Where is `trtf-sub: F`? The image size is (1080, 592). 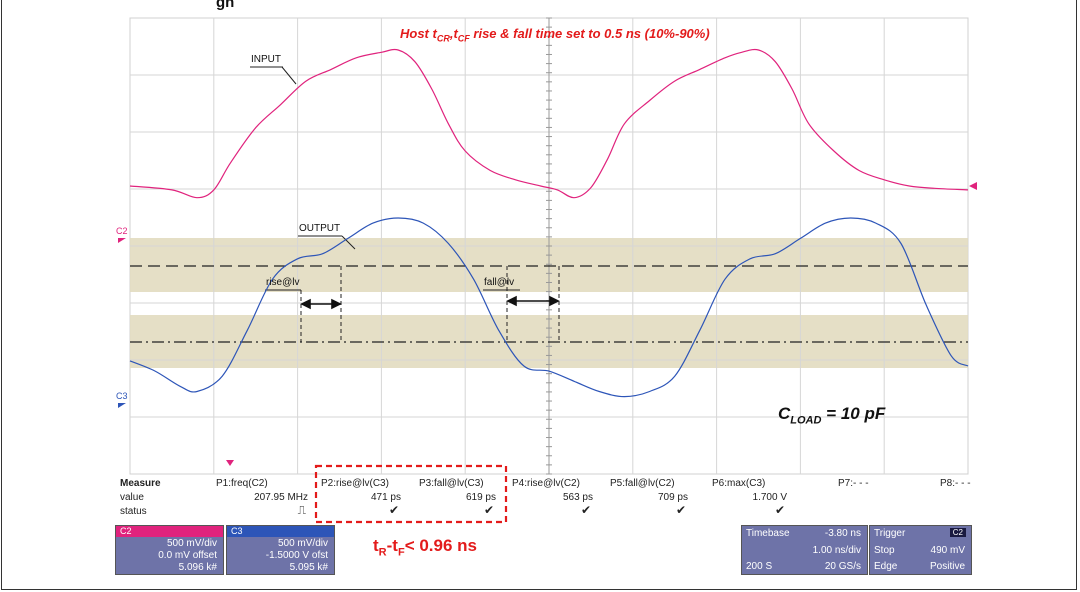
trtf-sub: F is located at coordinates (401, 552).